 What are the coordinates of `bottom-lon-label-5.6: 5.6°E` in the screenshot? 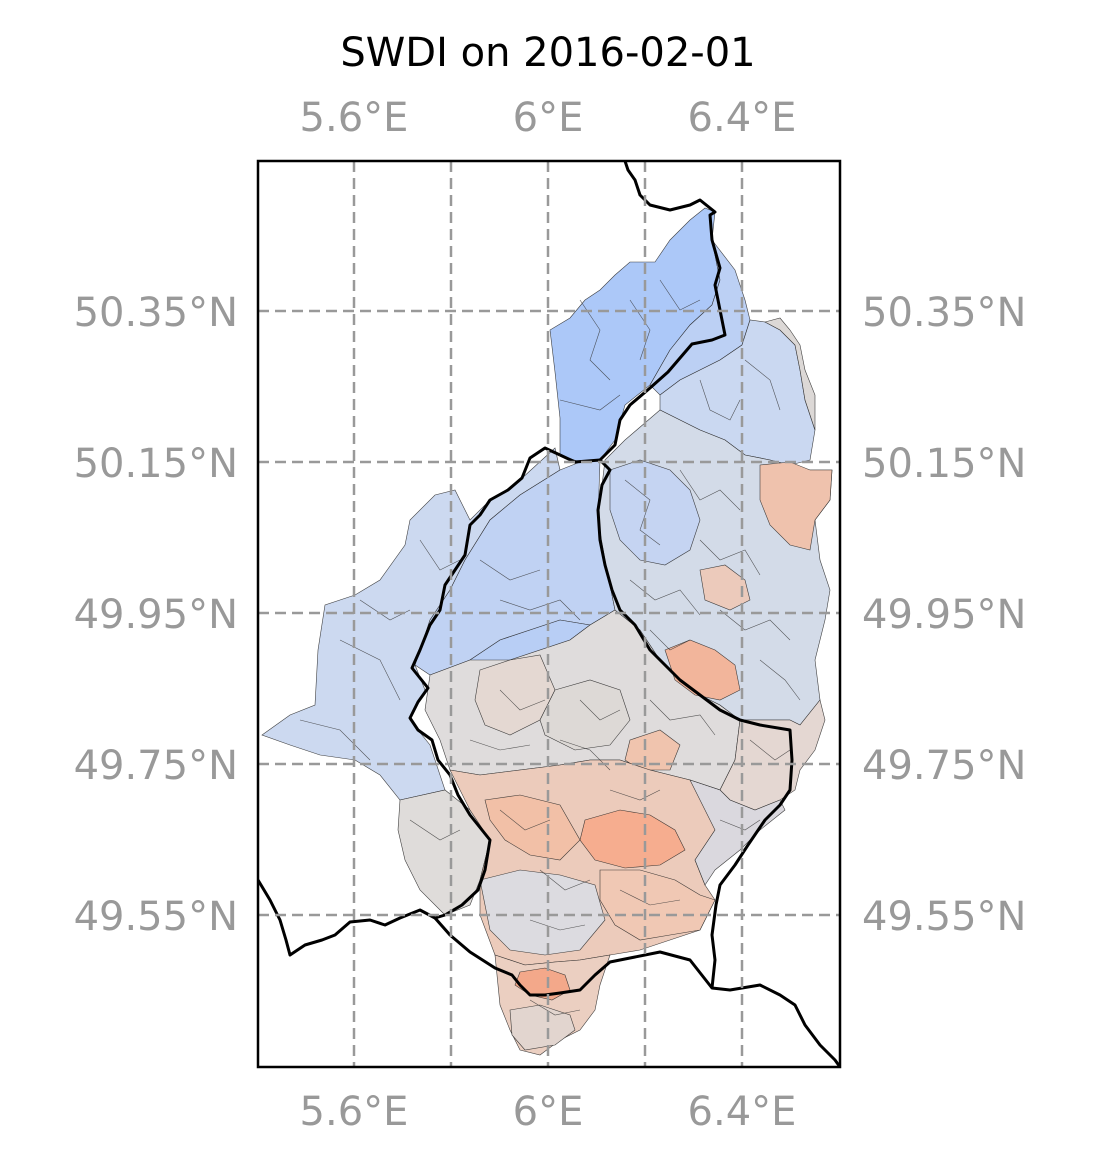 It's located at (354, 1112).